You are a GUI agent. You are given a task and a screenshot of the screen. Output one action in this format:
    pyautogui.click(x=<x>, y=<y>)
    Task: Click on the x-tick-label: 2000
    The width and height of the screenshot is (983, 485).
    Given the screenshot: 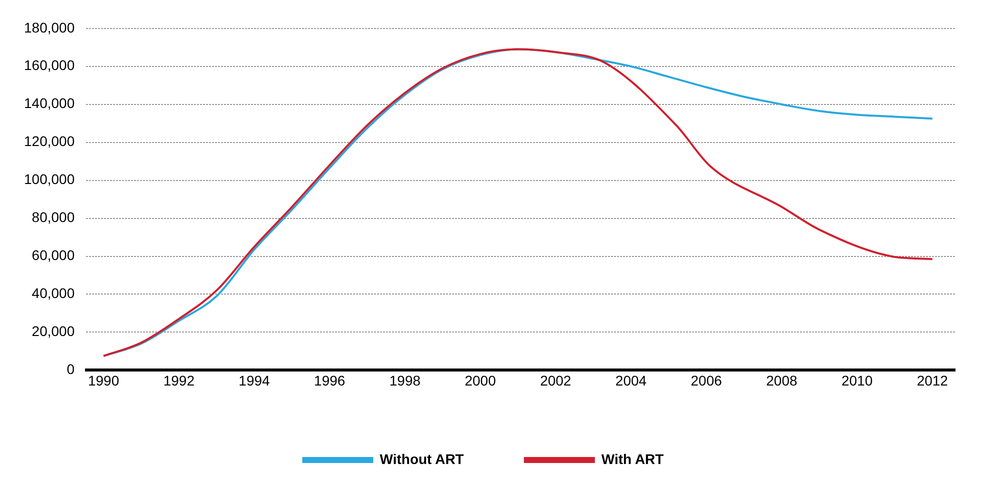 What is the action you would take?
    pyautogui.click(x=480, y=380)
    